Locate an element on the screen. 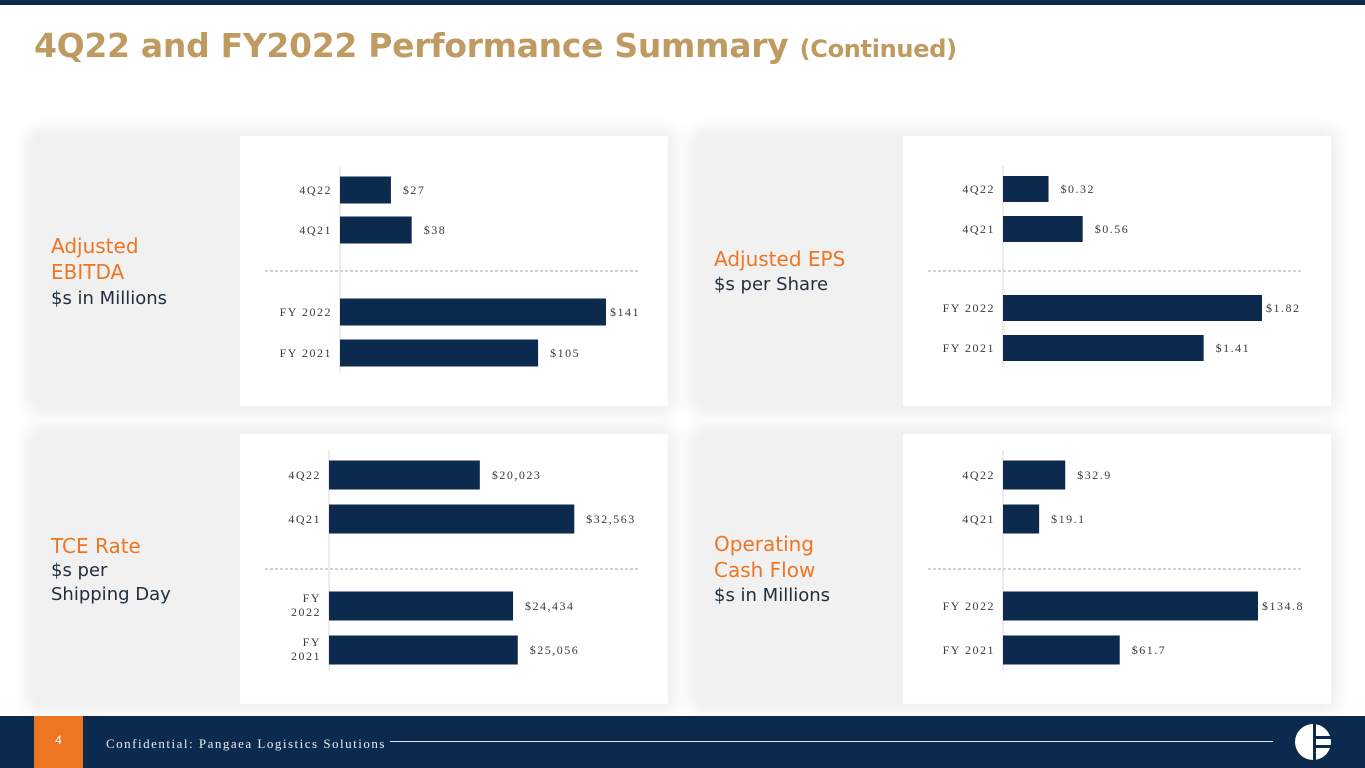  tce-category-fy-2022: FY 2022 is located at coordinates (306, 605).